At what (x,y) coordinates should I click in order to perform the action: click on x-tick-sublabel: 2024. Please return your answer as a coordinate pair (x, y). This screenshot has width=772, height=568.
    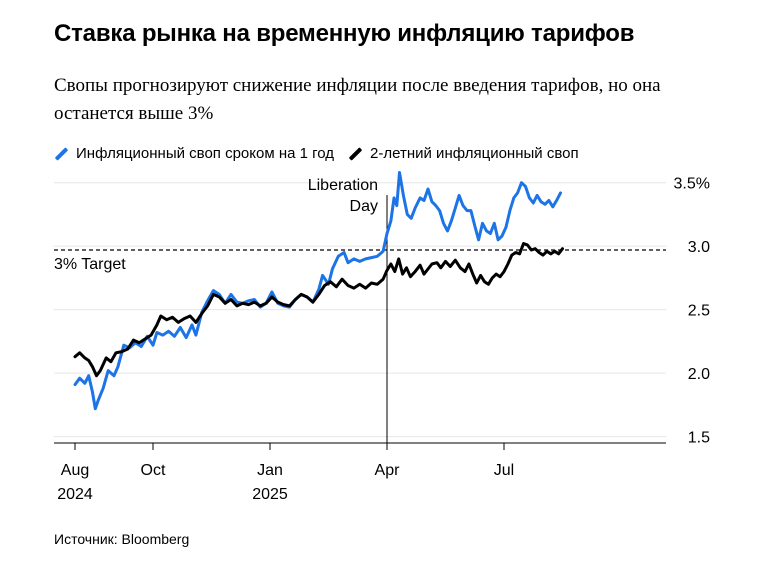
    Looking at the image, I should click on (75, 494).